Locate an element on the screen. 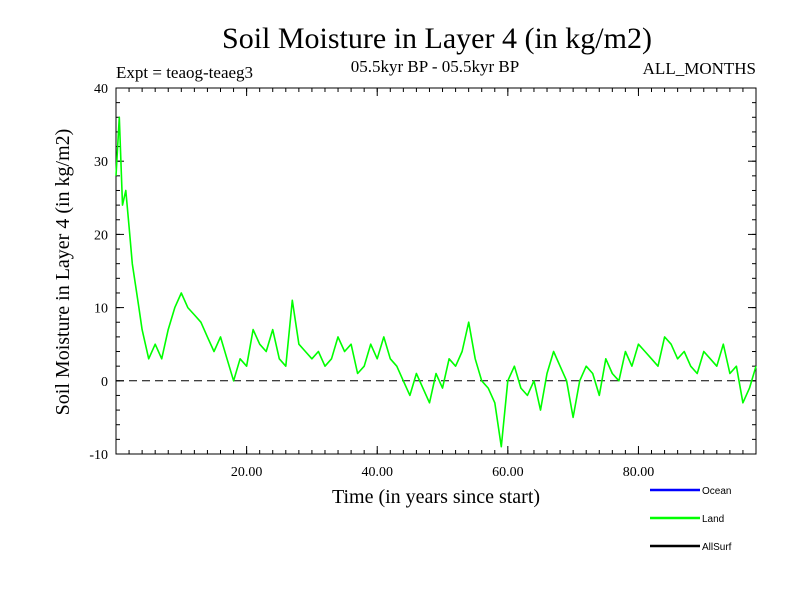 The height and width of the screenshot is (605, 800). y-tick-label: 0 is located at coordinates (104, 382).